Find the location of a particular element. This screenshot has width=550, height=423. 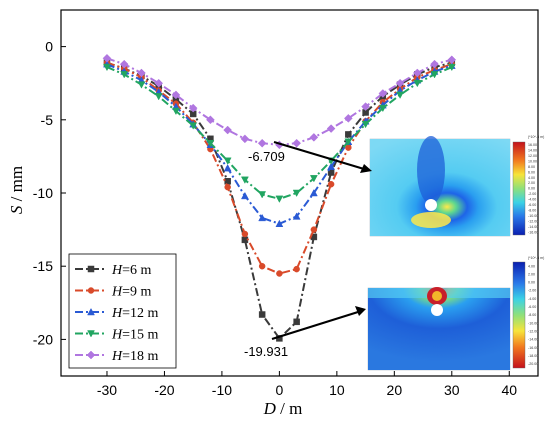

legend-label: H=9 m is located at coordinates (131, 292).